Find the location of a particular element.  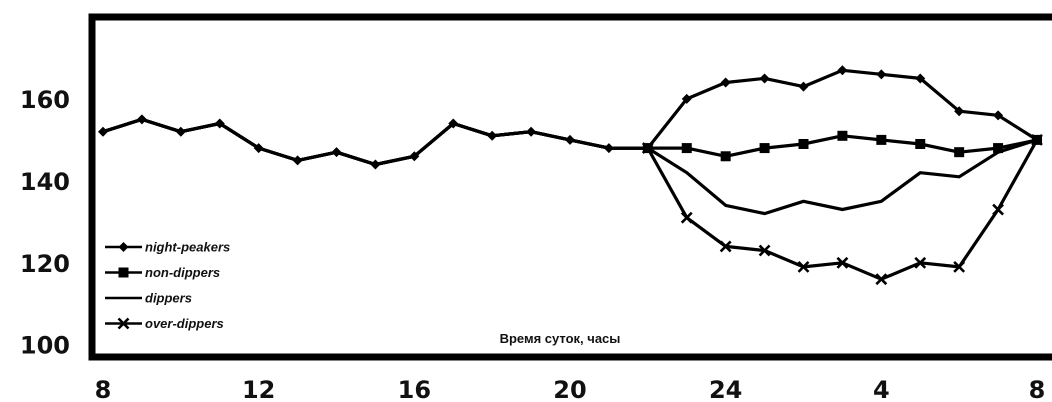

legend-label-over-dippers: over-dippers is located at coordinates (184, 323).